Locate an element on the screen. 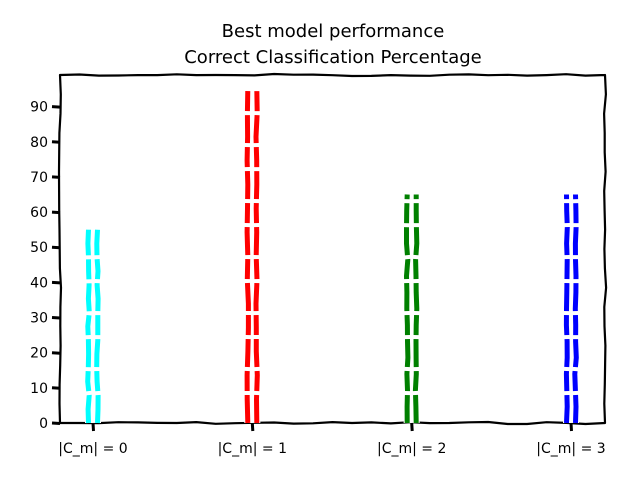 Image resolution: width=640 pixels, height=480 pixels. x-tick-label: |C_m| = 3 is located at coordinates (570, 449).